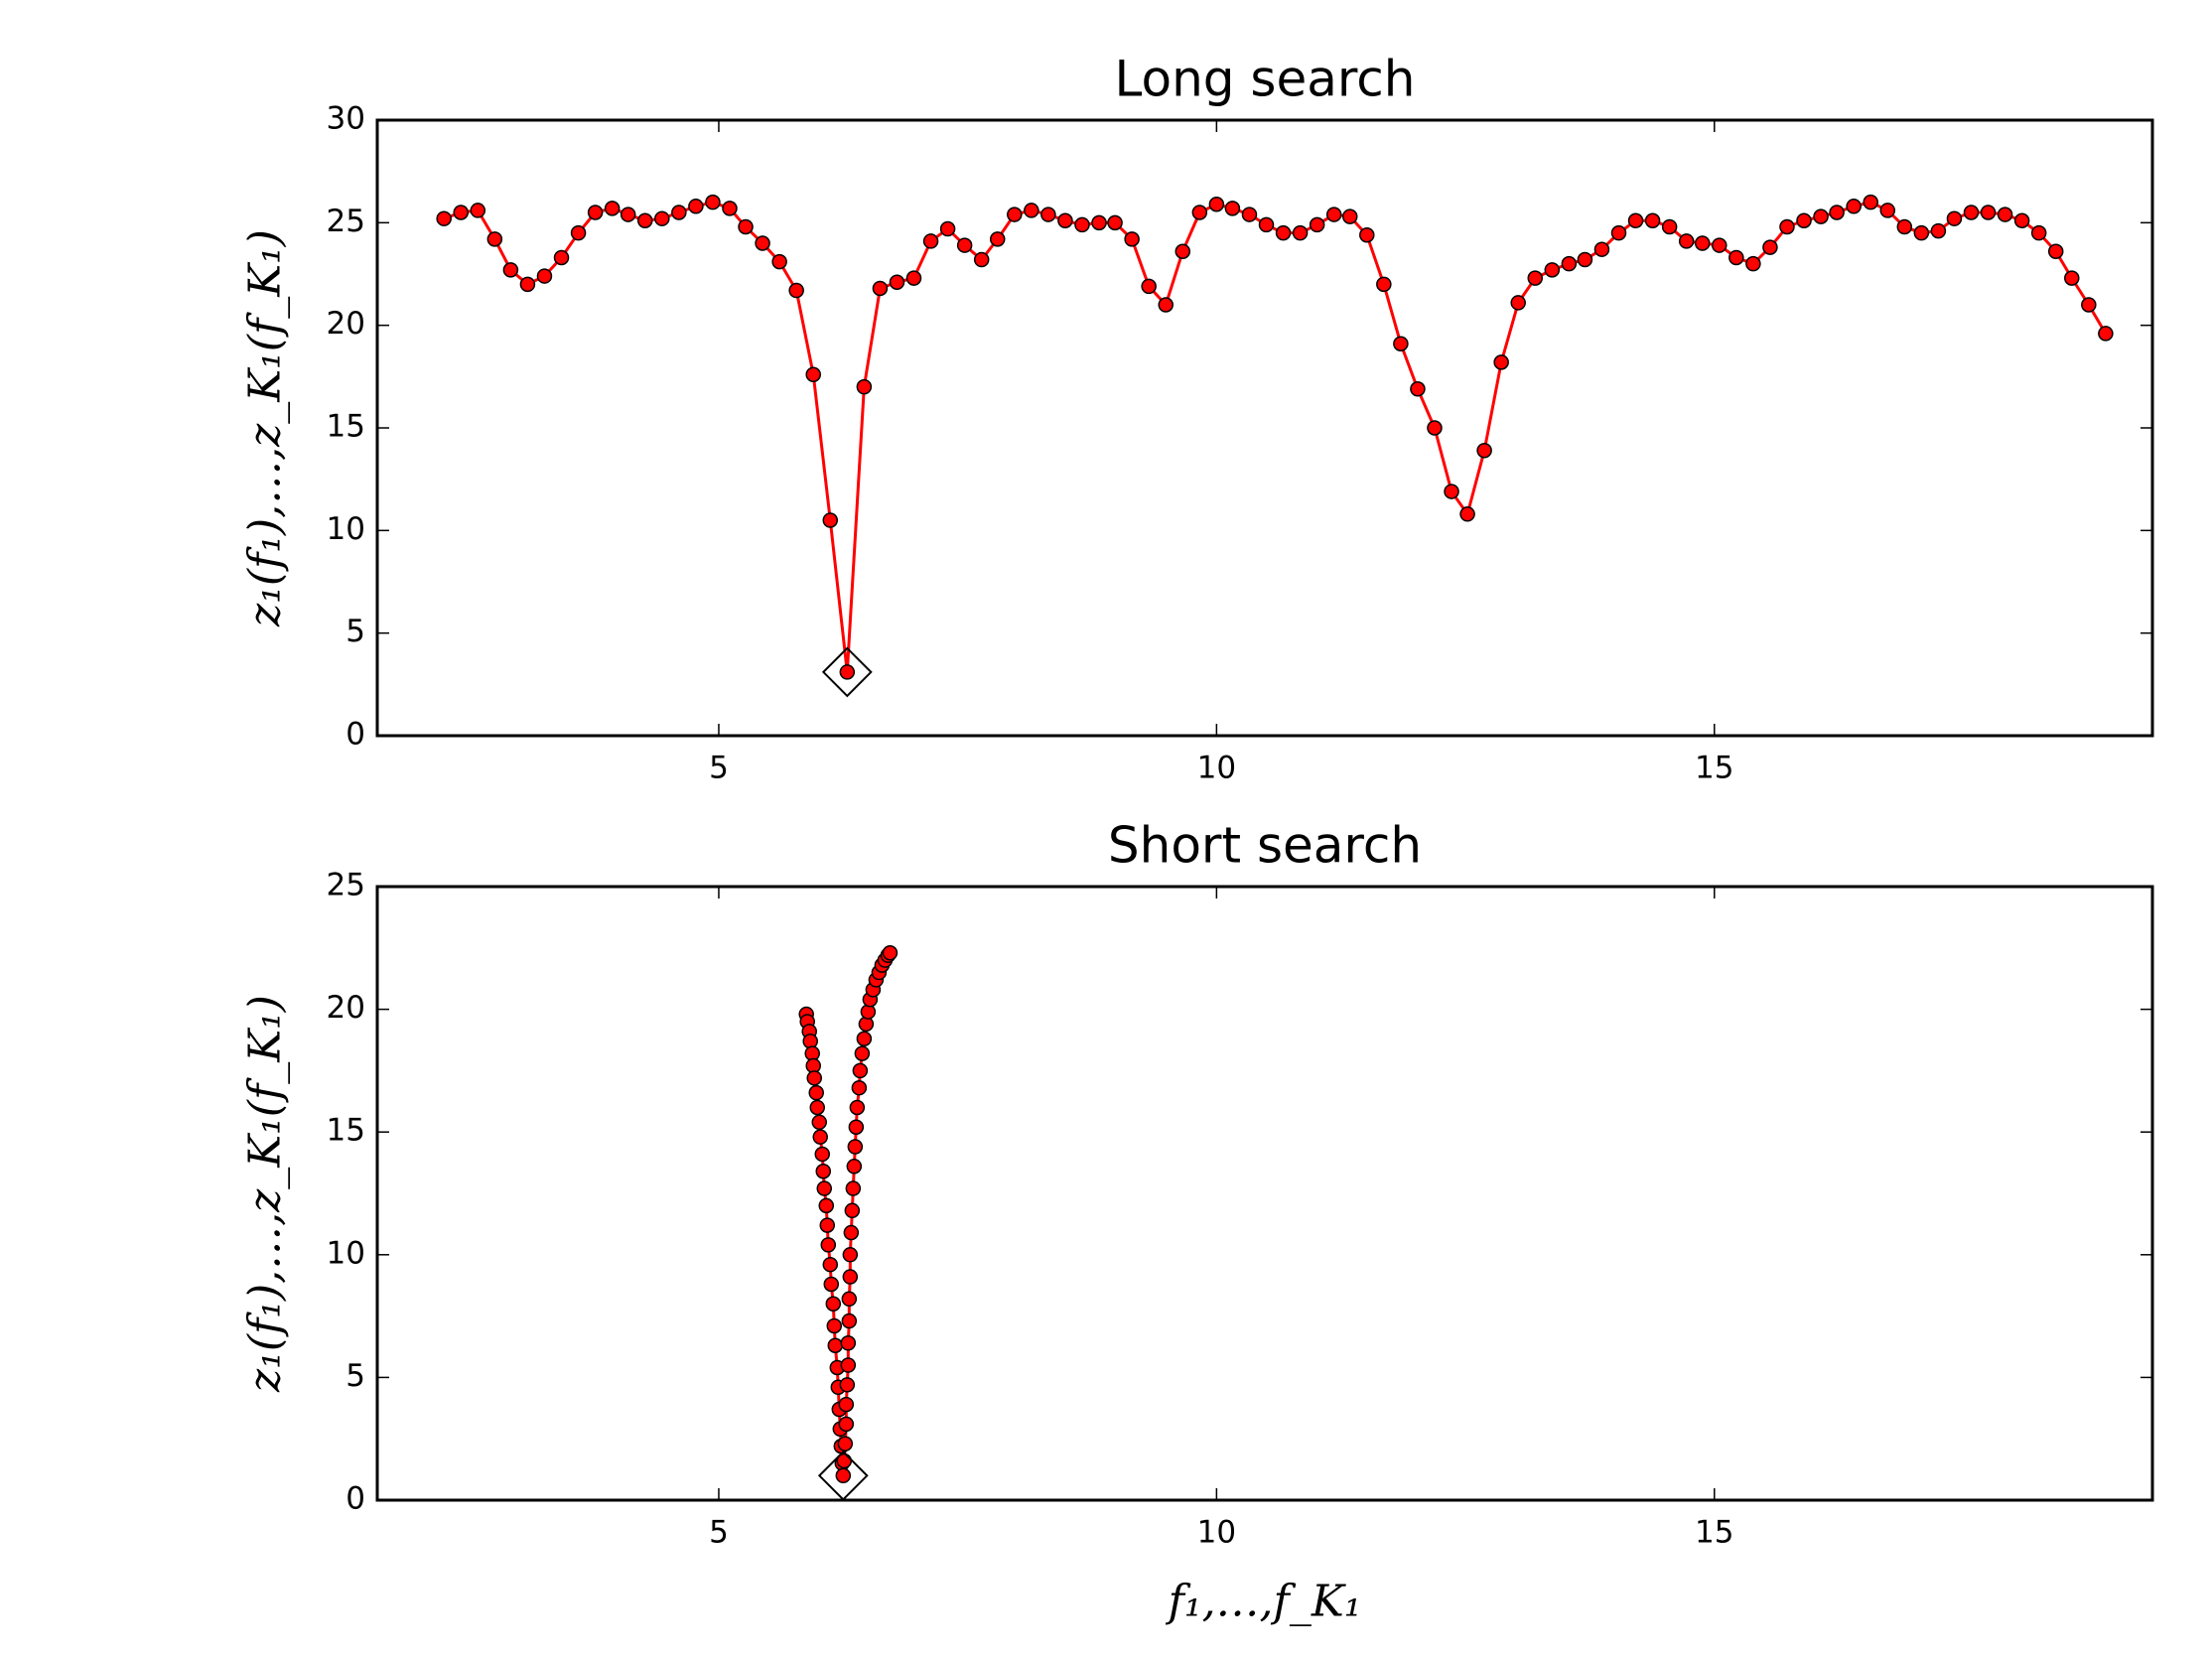 The width and height of the screenshot is (2212, 1660). What do you see at coordinates (355, 1499) in the screenshot?
I see `y-tick-label: 0` at bounding box center [355, 1499].